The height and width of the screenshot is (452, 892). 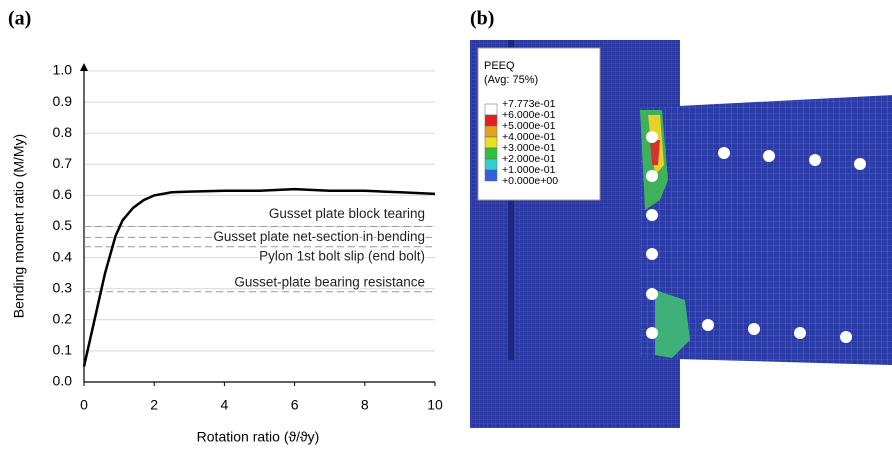 I want to click on y-tick-label: 0.4, so click(x=63, y=256).